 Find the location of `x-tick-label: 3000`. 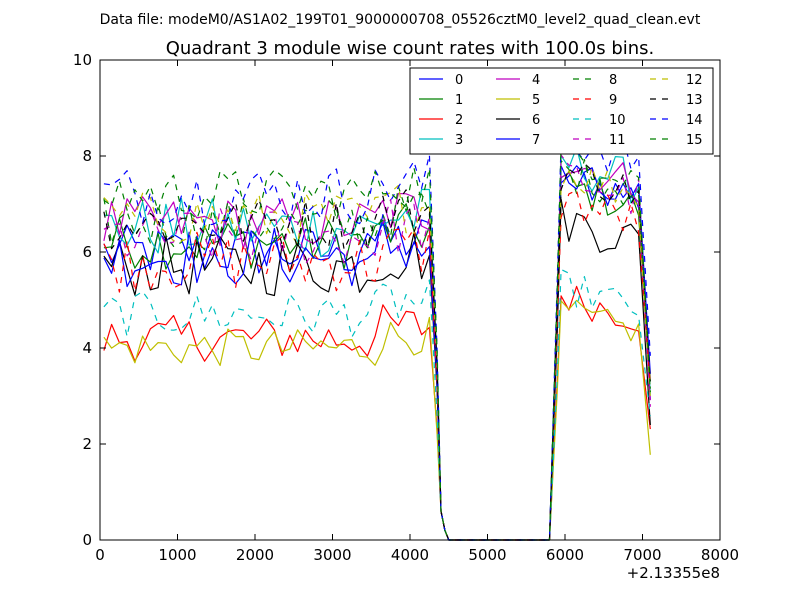

x-tick-label: 3000 is located at coordinates (332, 555).